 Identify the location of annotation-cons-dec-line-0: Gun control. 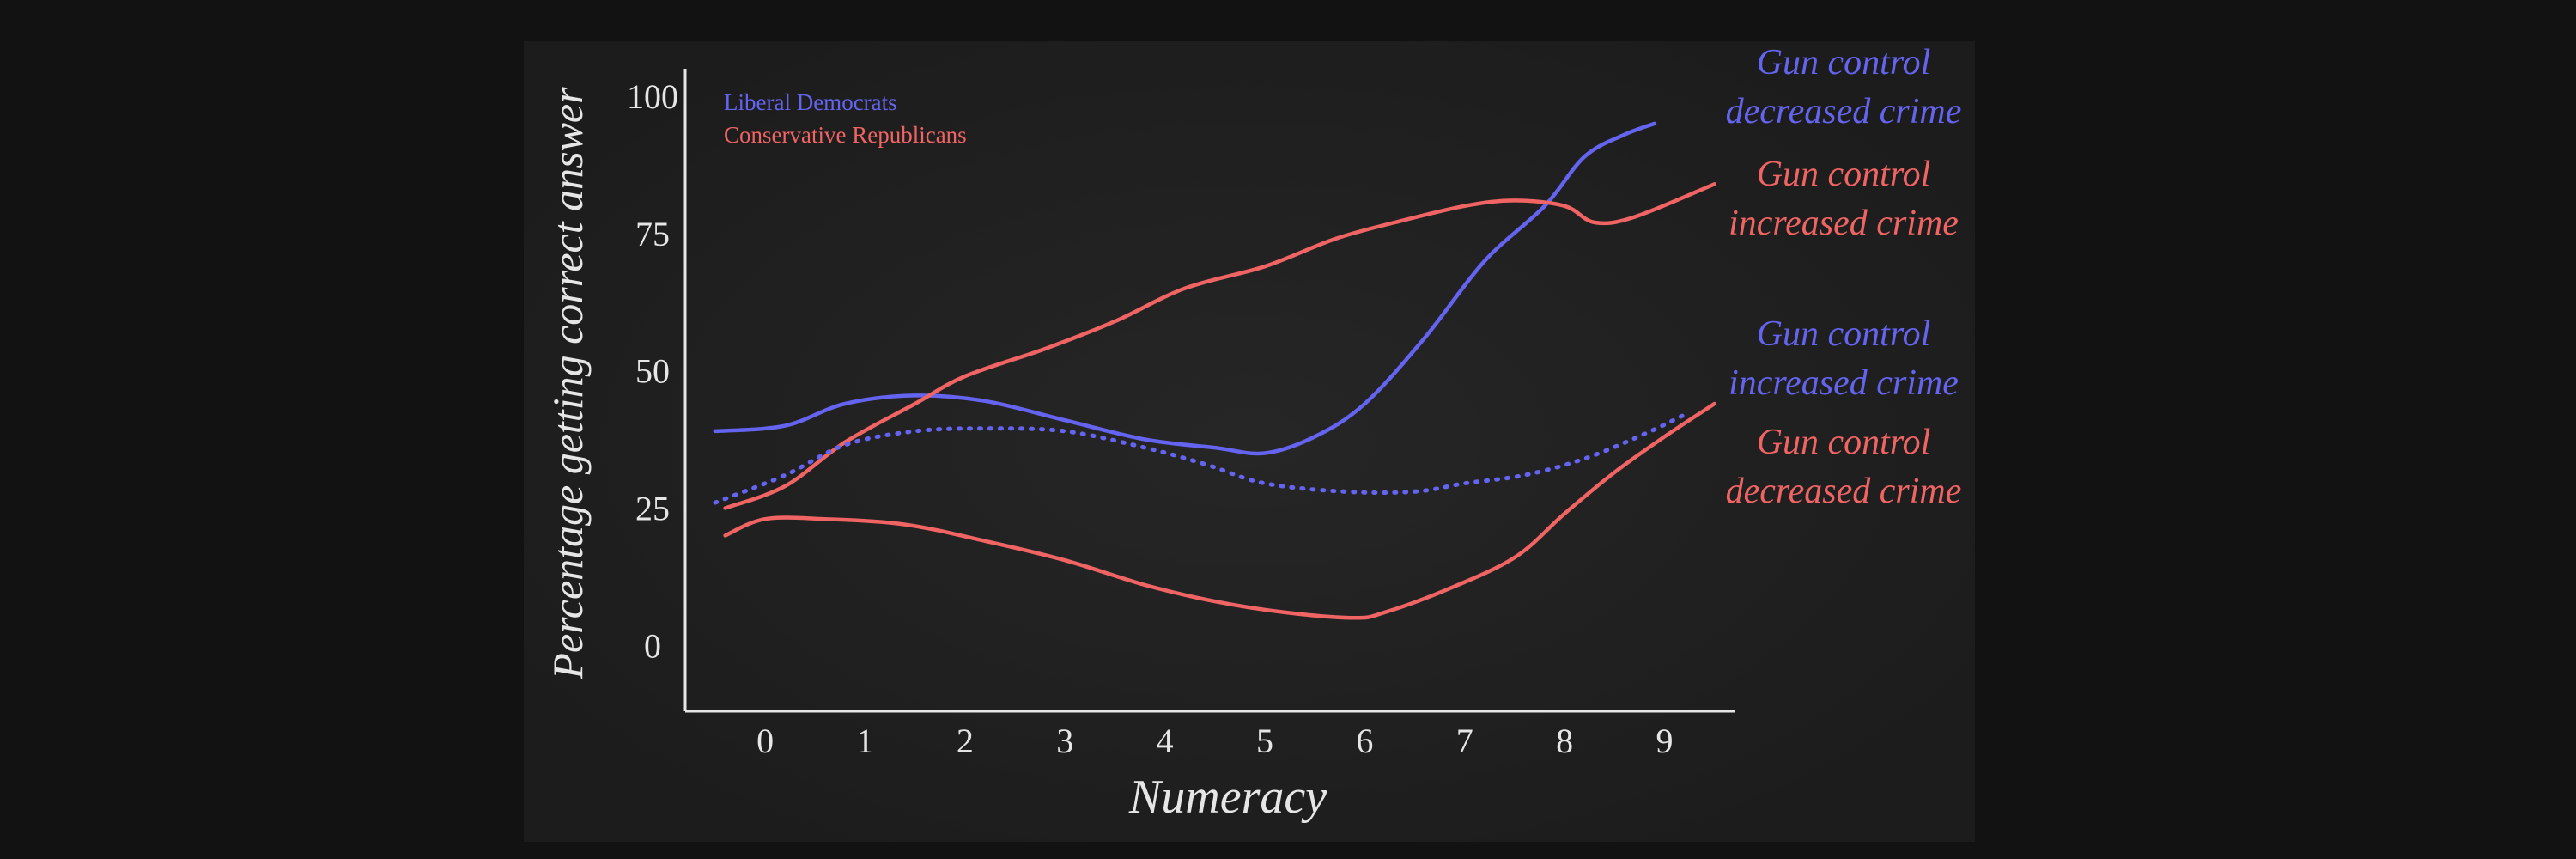
(1844, 442).